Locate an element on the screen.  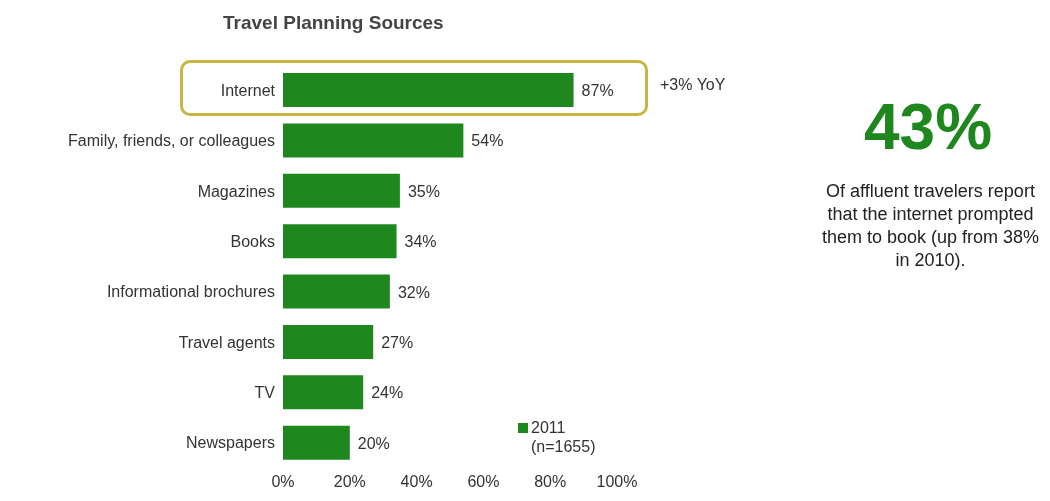
y-tick-label: Travel agents is located at coordinates (226, 342).